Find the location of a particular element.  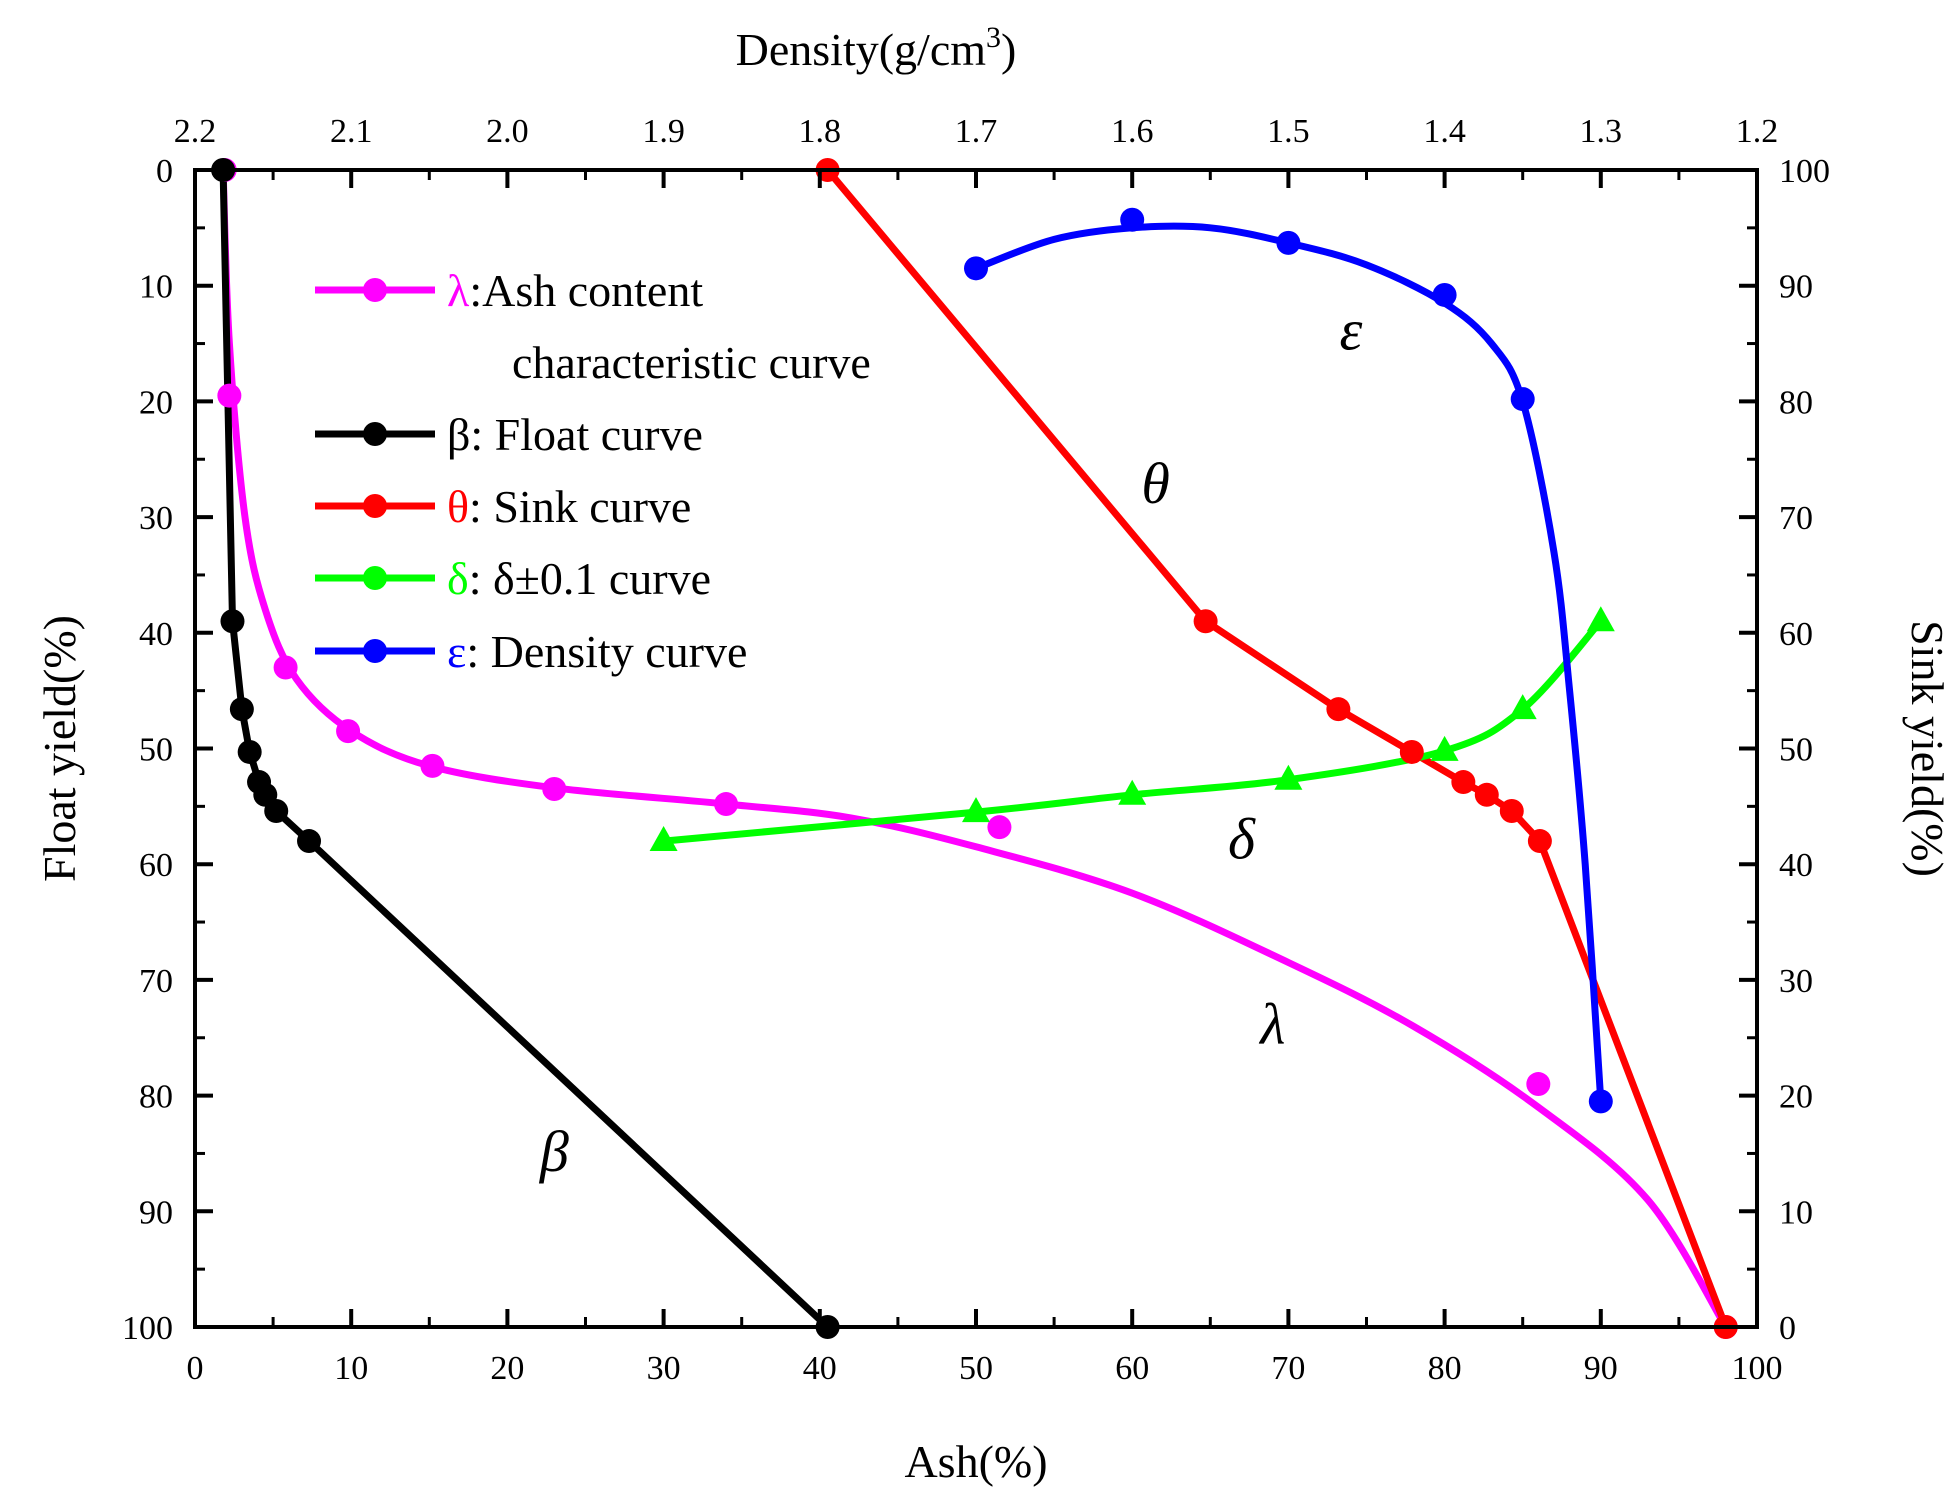

right-tick-label: 70 is located at coordinates (1796, 518).